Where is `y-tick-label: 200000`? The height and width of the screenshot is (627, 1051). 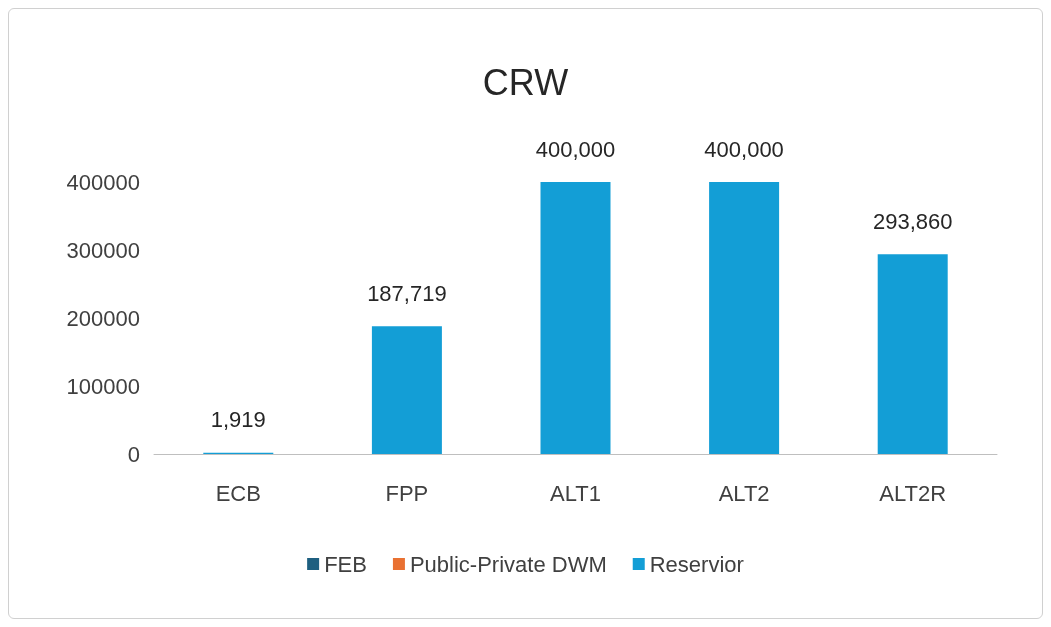
y-tick-label: 200000 is located at coordinates (103, 318).